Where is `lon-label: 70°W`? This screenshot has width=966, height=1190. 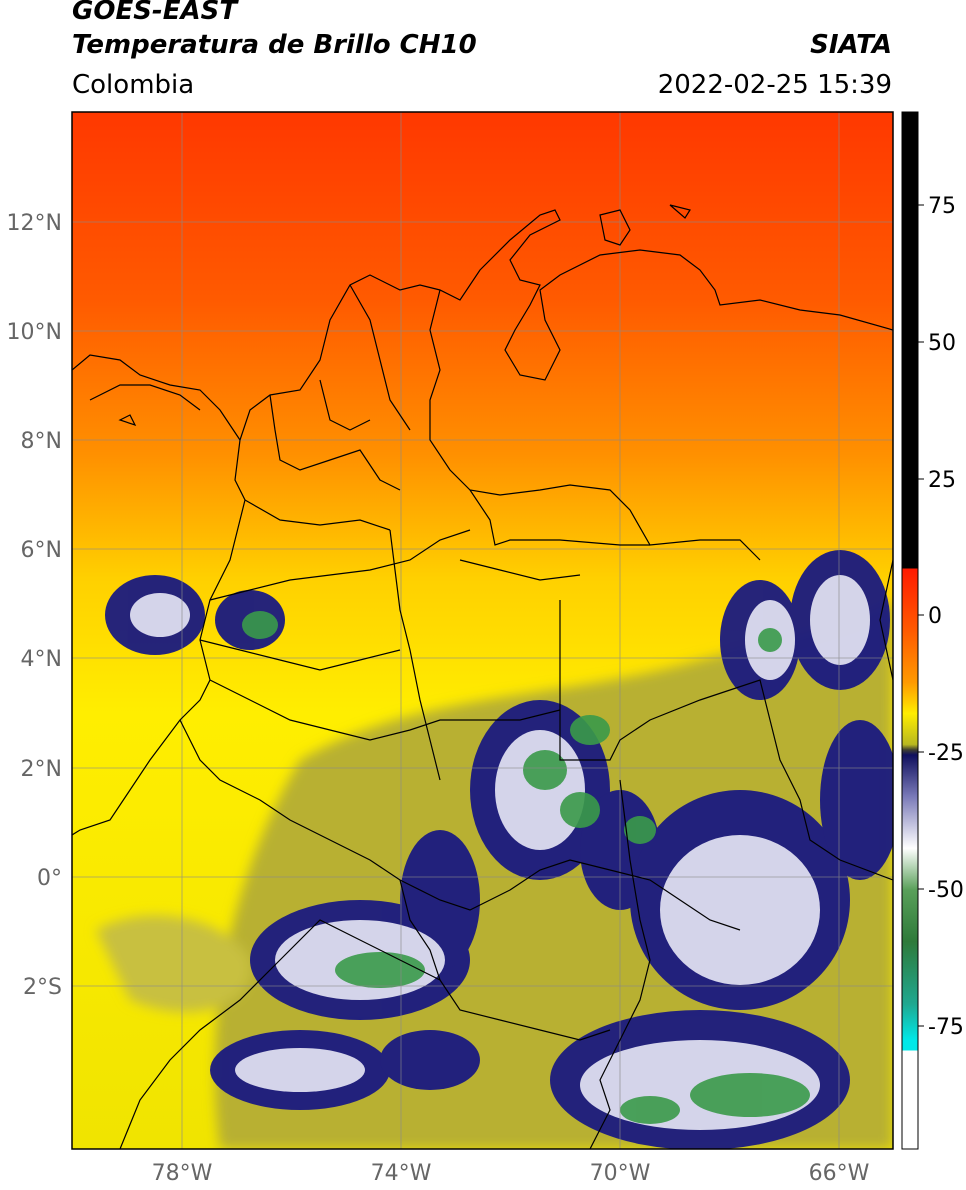
lon-label: 70°W is located at coordinates (620, 1173).